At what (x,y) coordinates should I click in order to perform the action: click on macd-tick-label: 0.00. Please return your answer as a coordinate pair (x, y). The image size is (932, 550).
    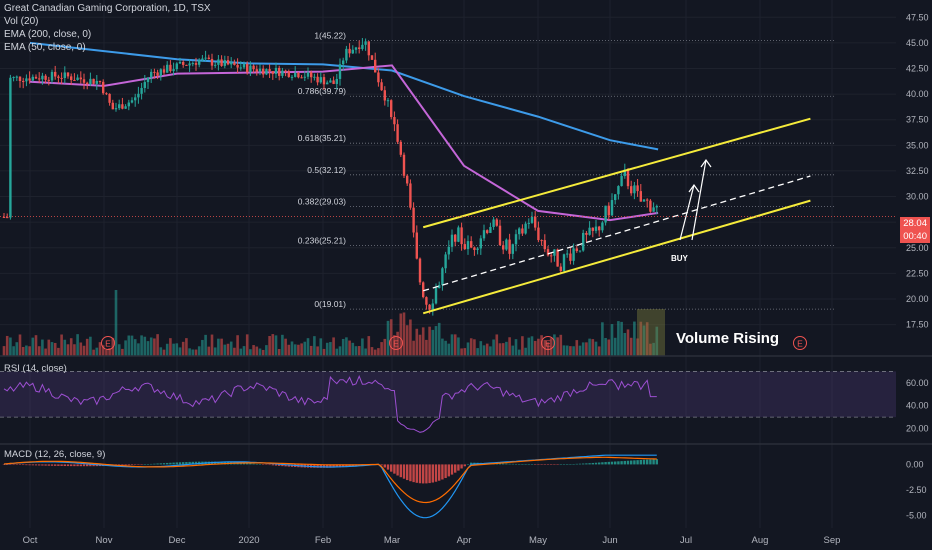
    Looking at the image, I should click on (915, 464).